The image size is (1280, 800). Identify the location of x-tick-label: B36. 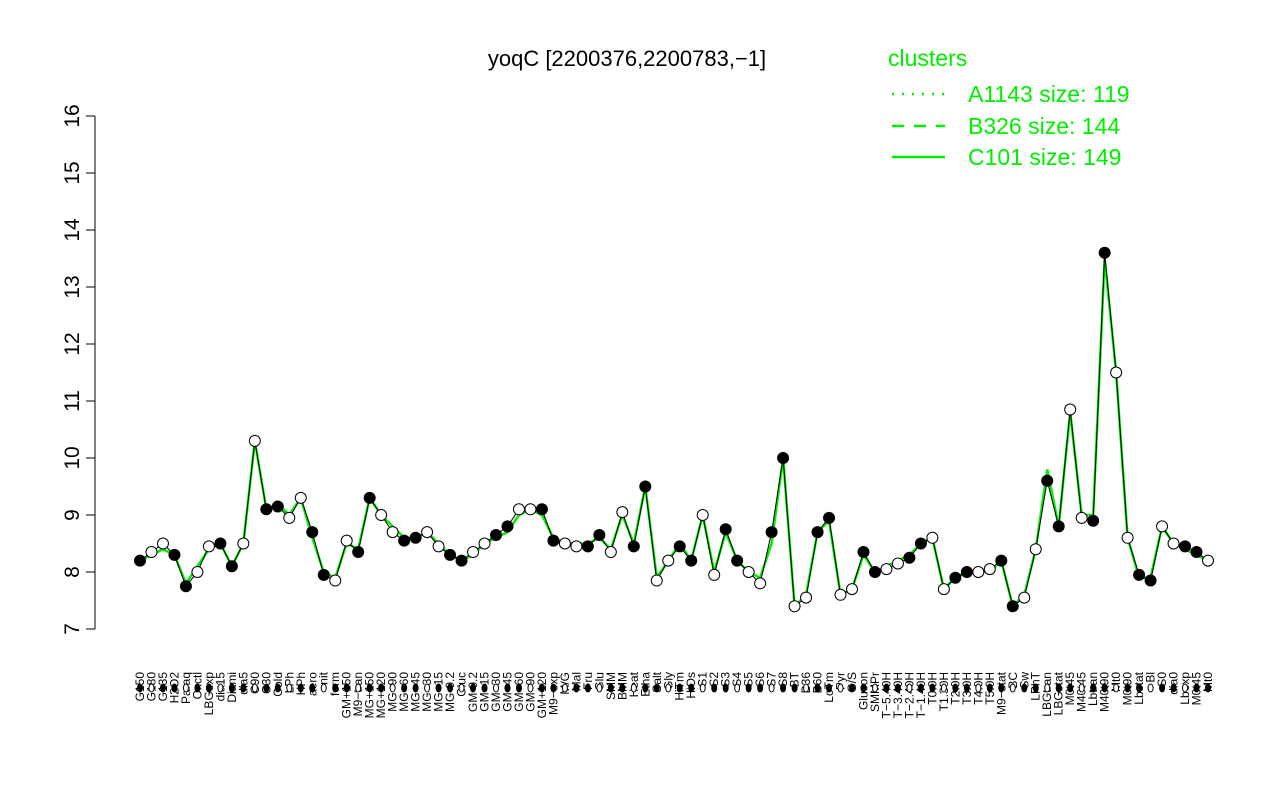
(806, 683).